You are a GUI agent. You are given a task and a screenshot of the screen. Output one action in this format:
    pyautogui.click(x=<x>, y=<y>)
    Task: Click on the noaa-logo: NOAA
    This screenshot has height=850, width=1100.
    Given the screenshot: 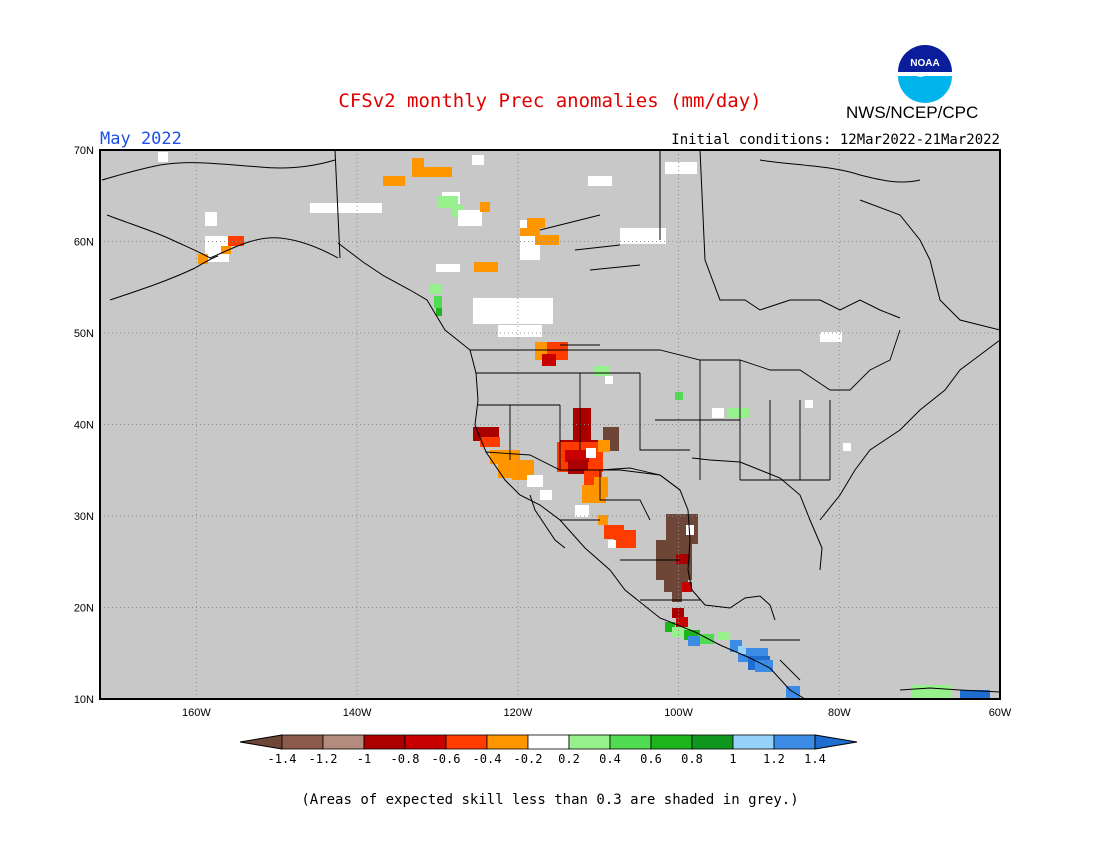 What is the action you would take?
    pyautogui.click(x=925, y=73)
    